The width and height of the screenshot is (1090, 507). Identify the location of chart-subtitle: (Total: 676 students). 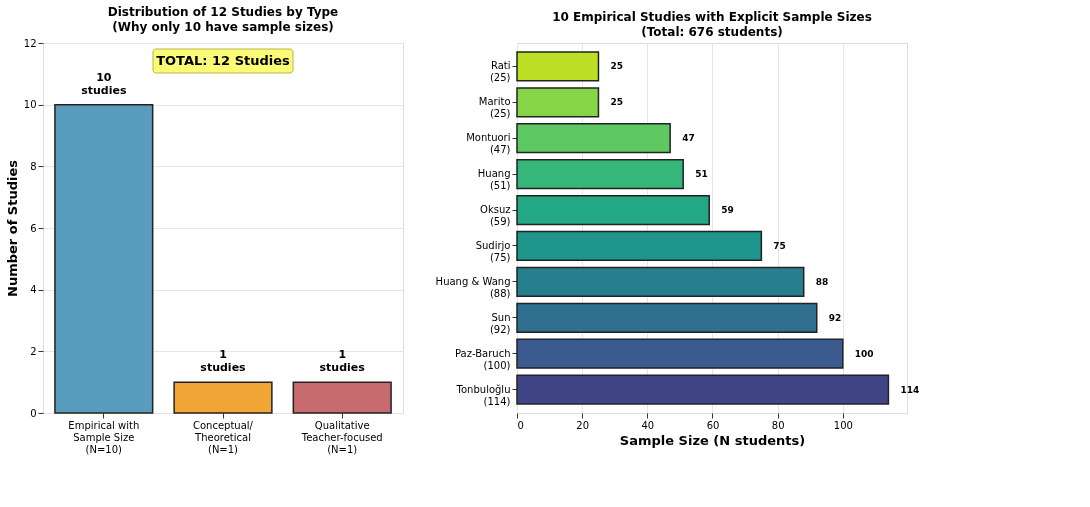
(712, 32).